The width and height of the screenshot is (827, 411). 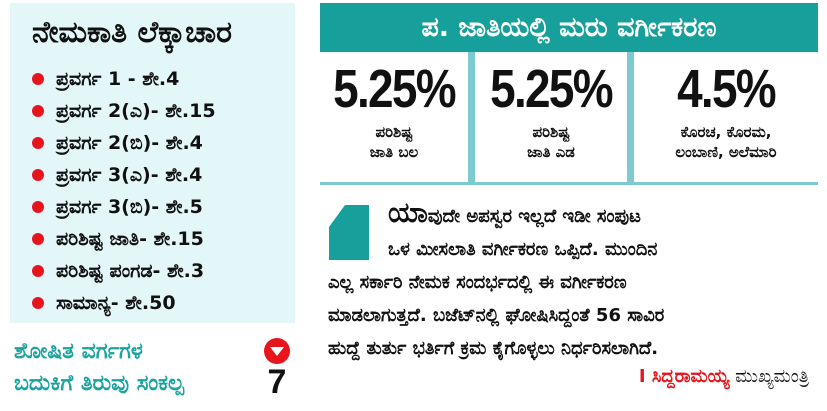 I want to click on list-item: ಪರಿಶಿಷ್ಟ ಪಂಗಡ- ಶೇ.3, so click(x=124, y=271).